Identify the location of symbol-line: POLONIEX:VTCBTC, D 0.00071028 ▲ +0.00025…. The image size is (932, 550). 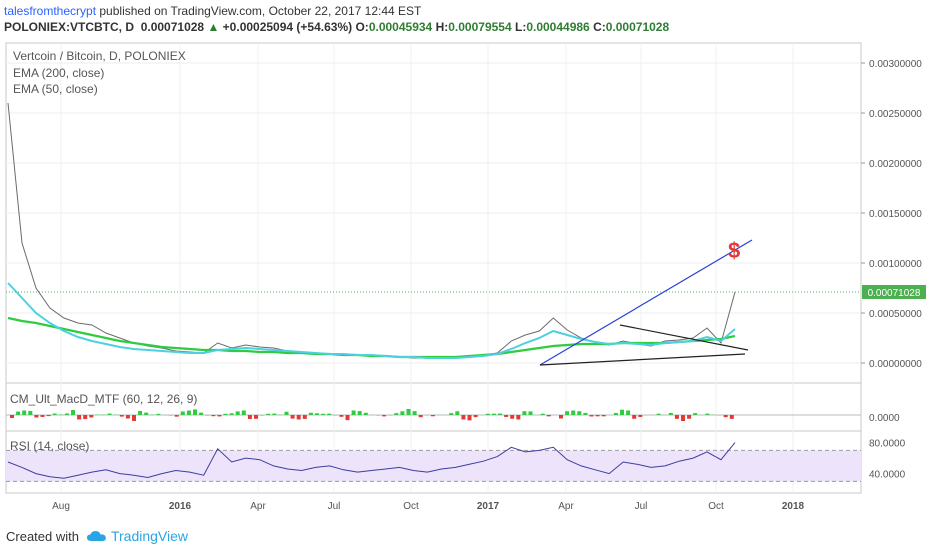
(336, 27).